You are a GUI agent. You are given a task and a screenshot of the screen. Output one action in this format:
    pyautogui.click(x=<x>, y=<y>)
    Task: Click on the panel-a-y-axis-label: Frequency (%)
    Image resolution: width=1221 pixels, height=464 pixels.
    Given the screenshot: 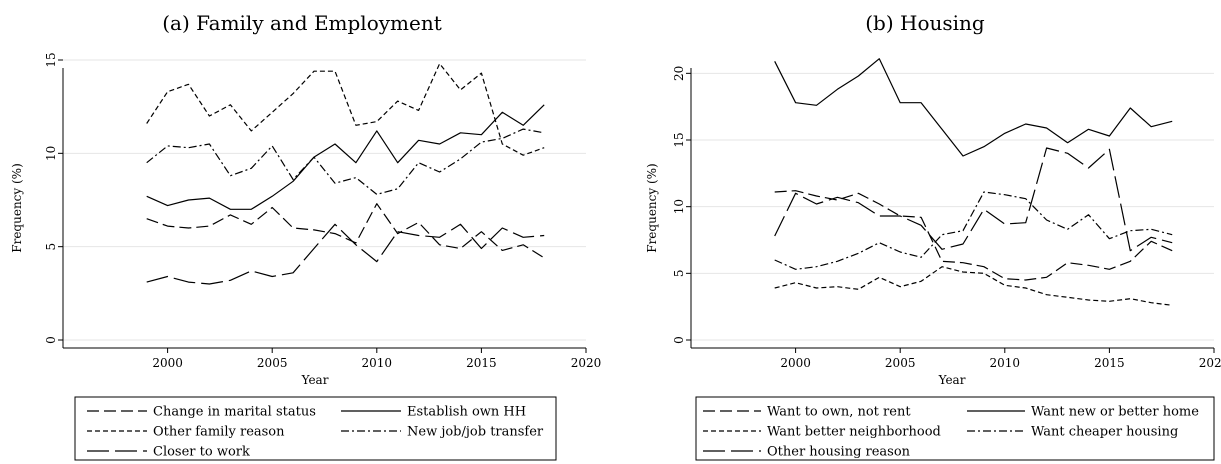 What is the action you would take?
    pyautogui.click(x=17, y=207)
    